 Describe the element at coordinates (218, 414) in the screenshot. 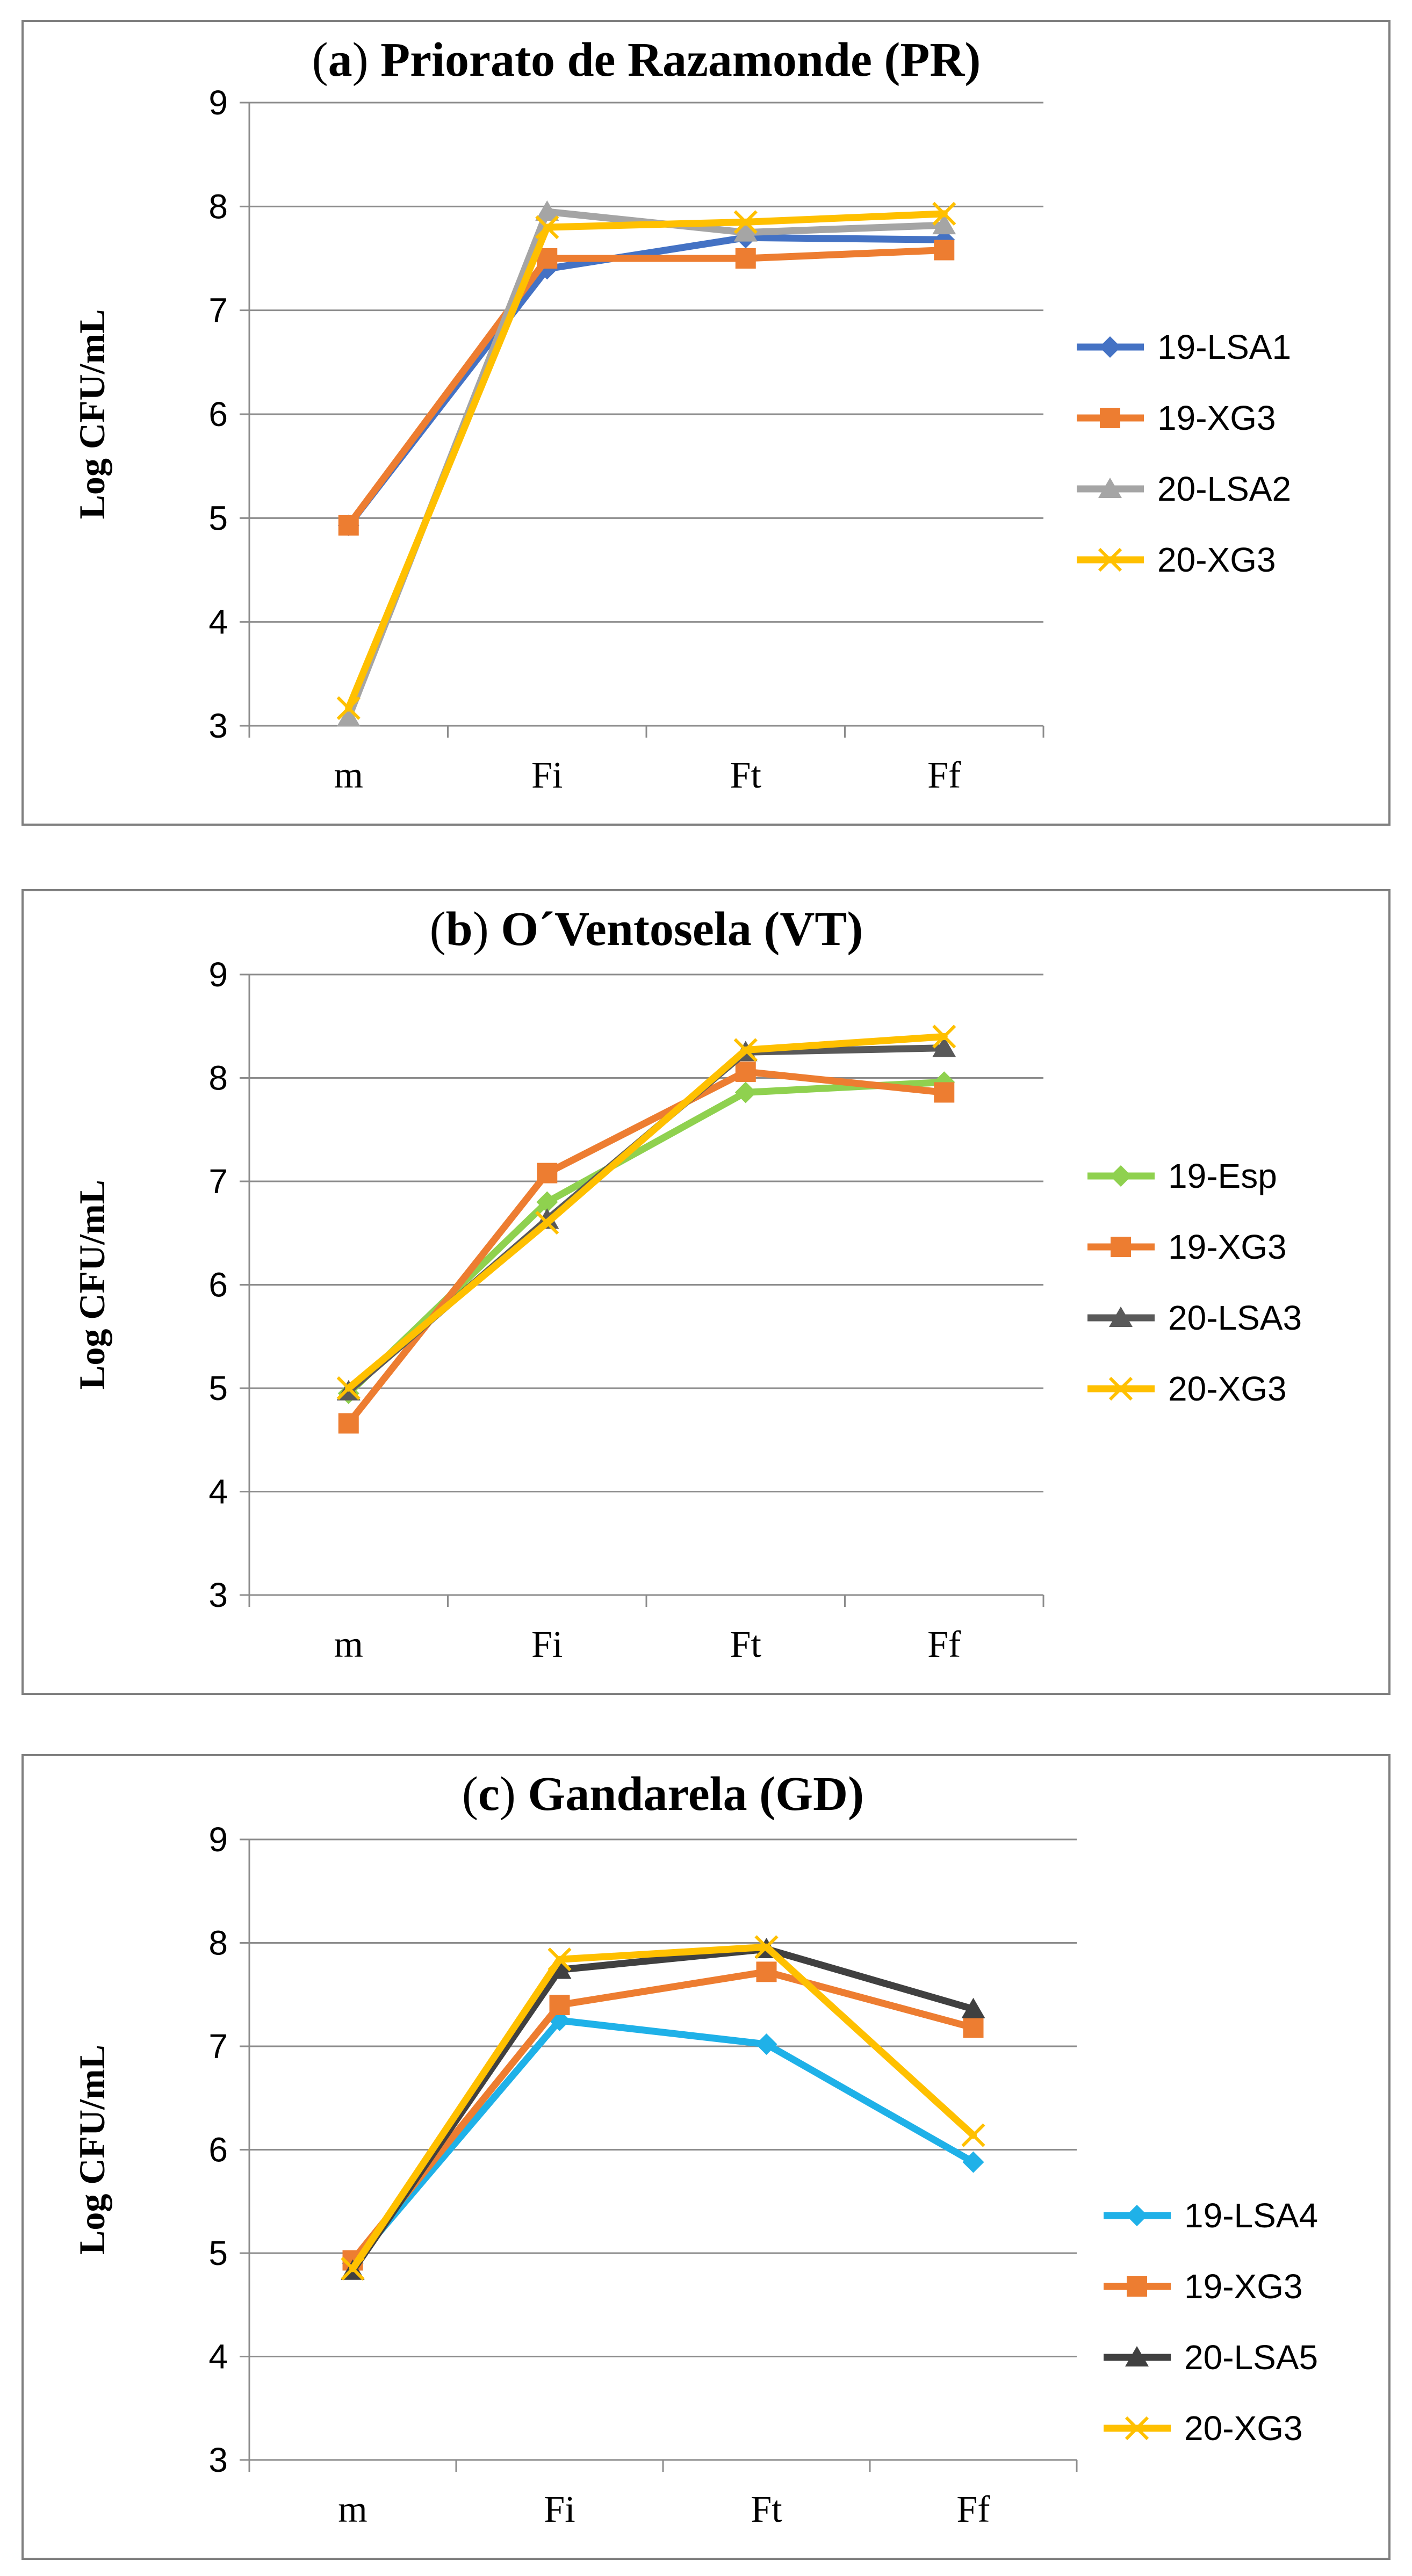

I see `chart-a-y-tick-label: 6` at that location.